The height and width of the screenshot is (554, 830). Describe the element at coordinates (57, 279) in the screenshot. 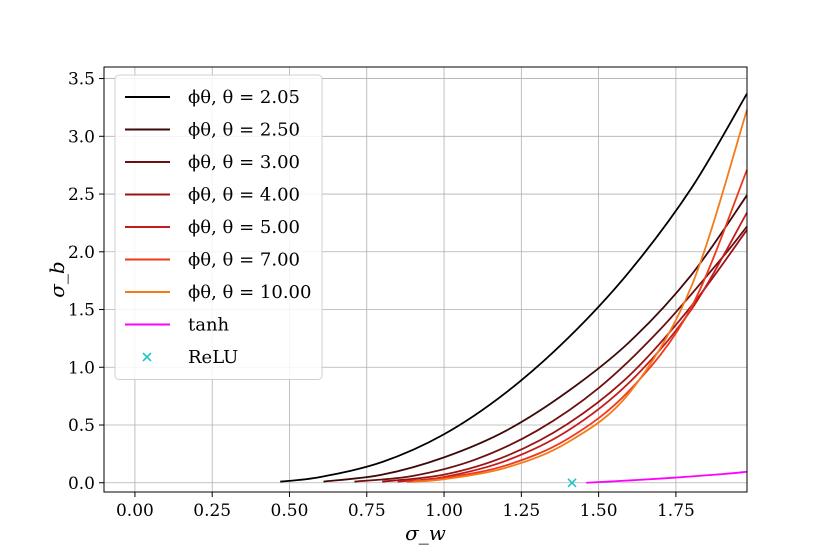

I see `y-axis-label: σ_b` at that location.